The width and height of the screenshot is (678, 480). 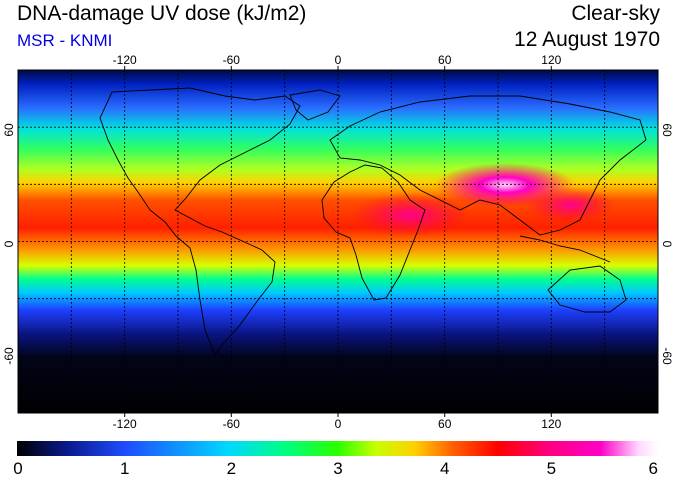 I want to click on greenland-coastline, so click(x=315, y=105).